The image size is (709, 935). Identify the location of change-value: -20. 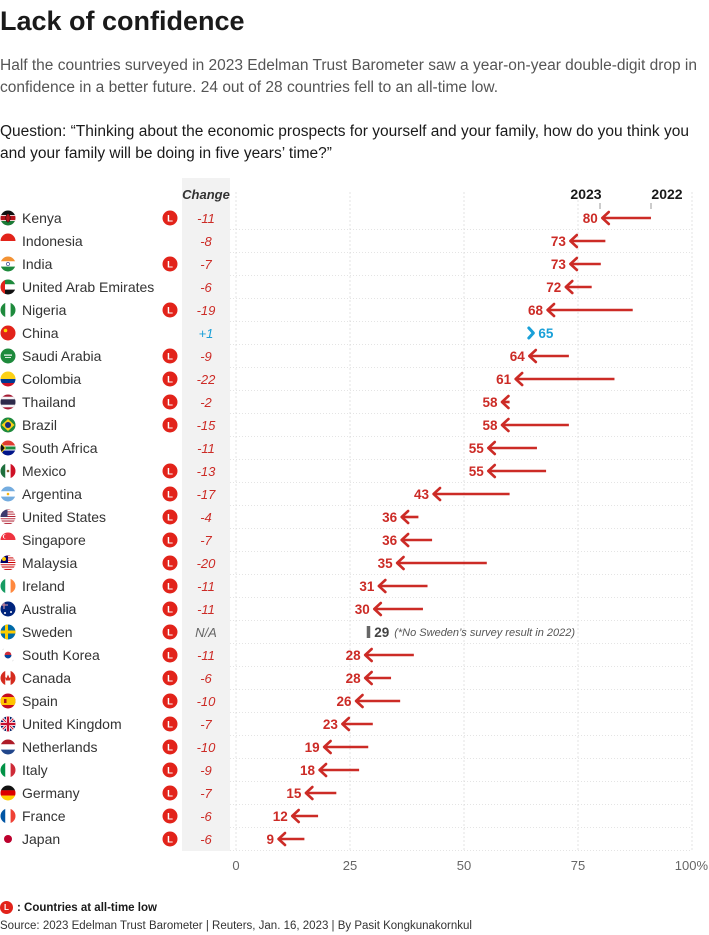
(207, 563).